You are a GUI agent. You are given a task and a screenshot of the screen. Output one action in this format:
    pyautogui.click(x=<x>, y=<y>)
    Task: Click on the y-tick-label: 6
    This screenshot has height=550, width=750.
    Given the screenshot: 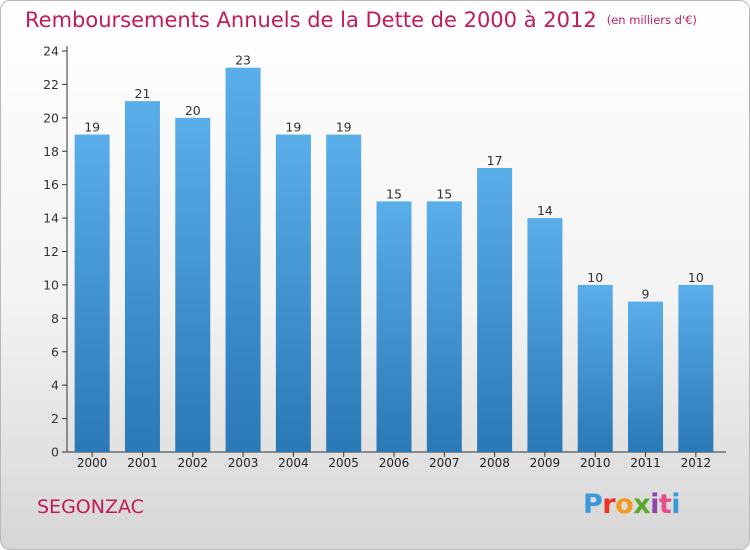 What is the action you would take?
    pyautogui.click(x=55, y=351)
    